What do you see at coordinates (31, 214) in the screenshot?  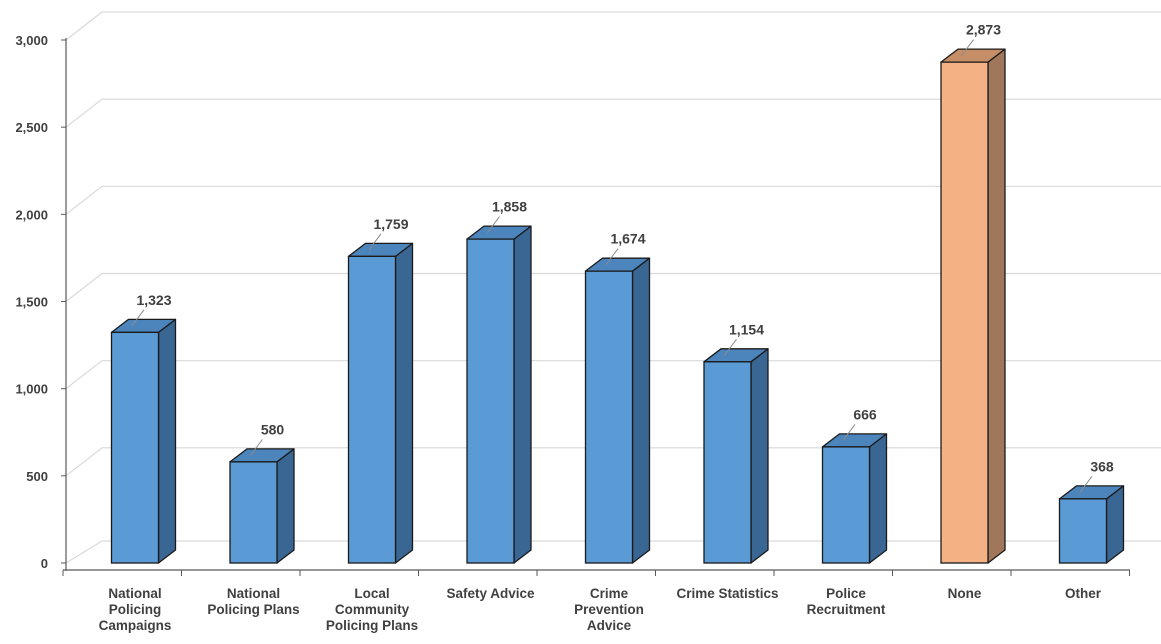 I see `y-tick-label: 2,000` at bounding box center [31, 214].